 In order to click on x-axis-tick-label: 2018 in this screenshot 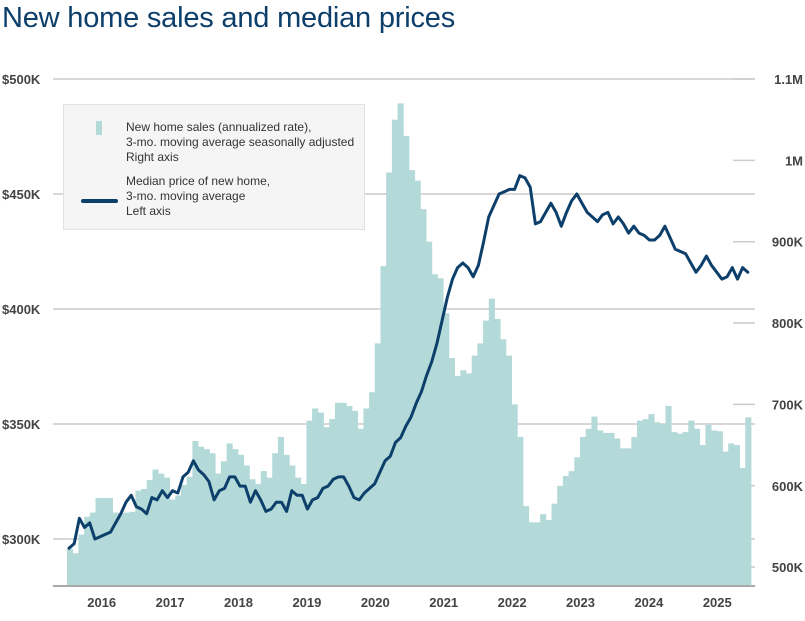, I will do `click(238, 602)`.